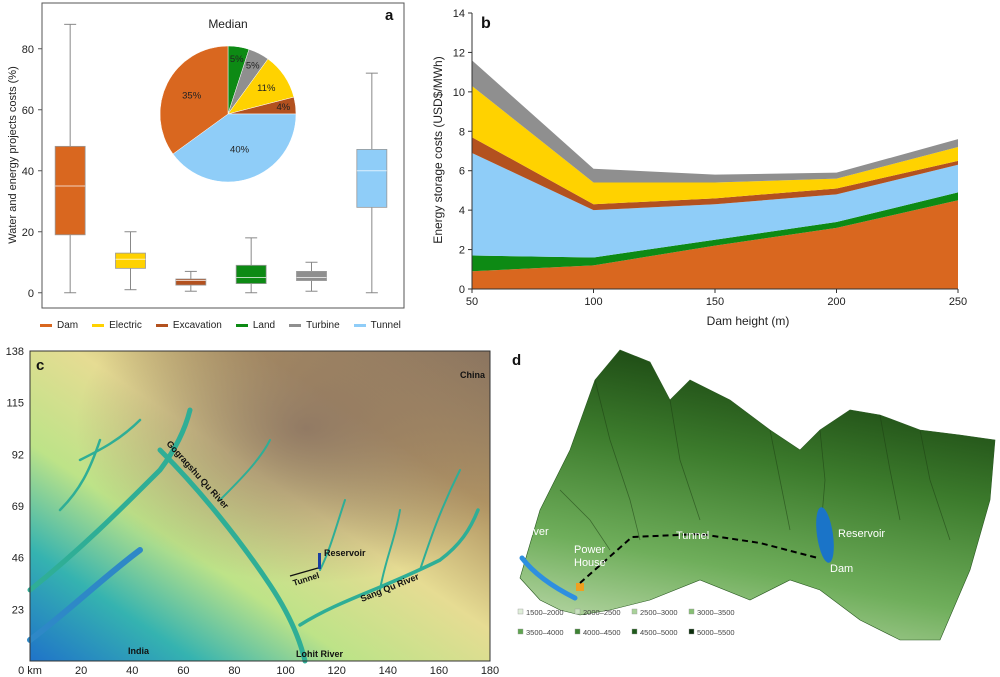 The width and height of the screenshot is (1000, 677). I want to click on panel-b-xtick-label: 50, so click(472, 302).